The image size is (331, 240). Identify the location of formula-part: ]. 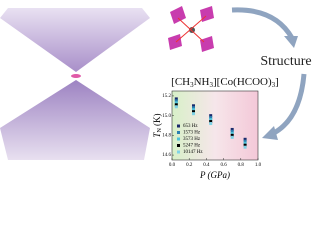
(277, 82).